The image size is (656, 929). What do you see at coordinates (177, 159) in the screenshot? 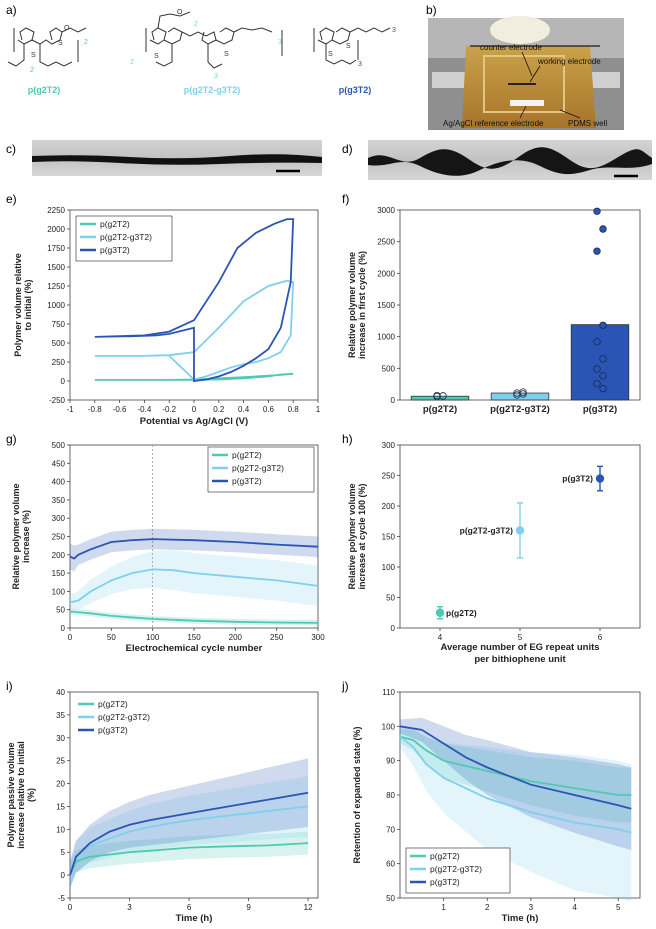
I see `fibre-c` at bounding box center [177, 159].